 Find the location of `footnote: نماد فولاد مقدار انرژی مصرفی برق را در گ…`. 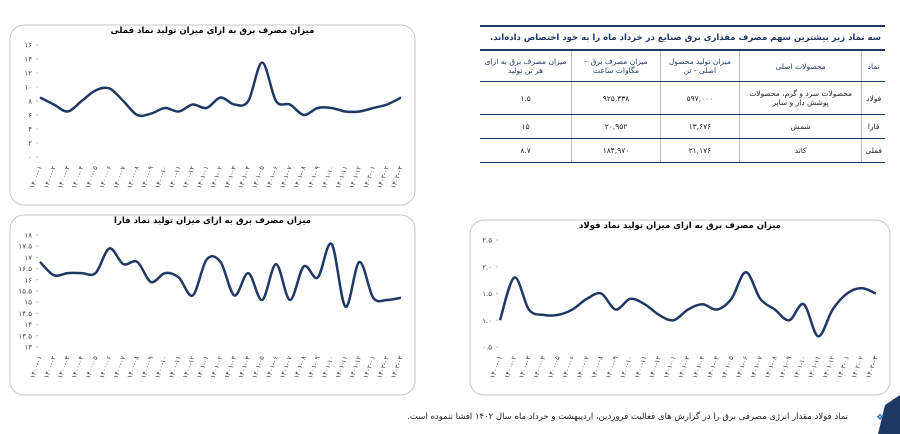

footnote: نماد فولاد مقدار انرژی مصرفی برق را در گ… is located at coordinates (627, 417).